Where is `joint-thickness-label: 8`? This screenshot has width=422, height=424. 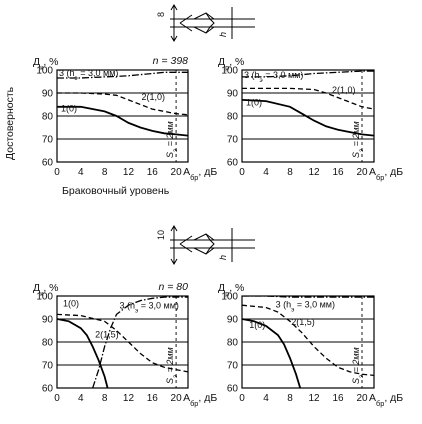
joint-thickness-label: 8 is located at coordinates (161, 14).